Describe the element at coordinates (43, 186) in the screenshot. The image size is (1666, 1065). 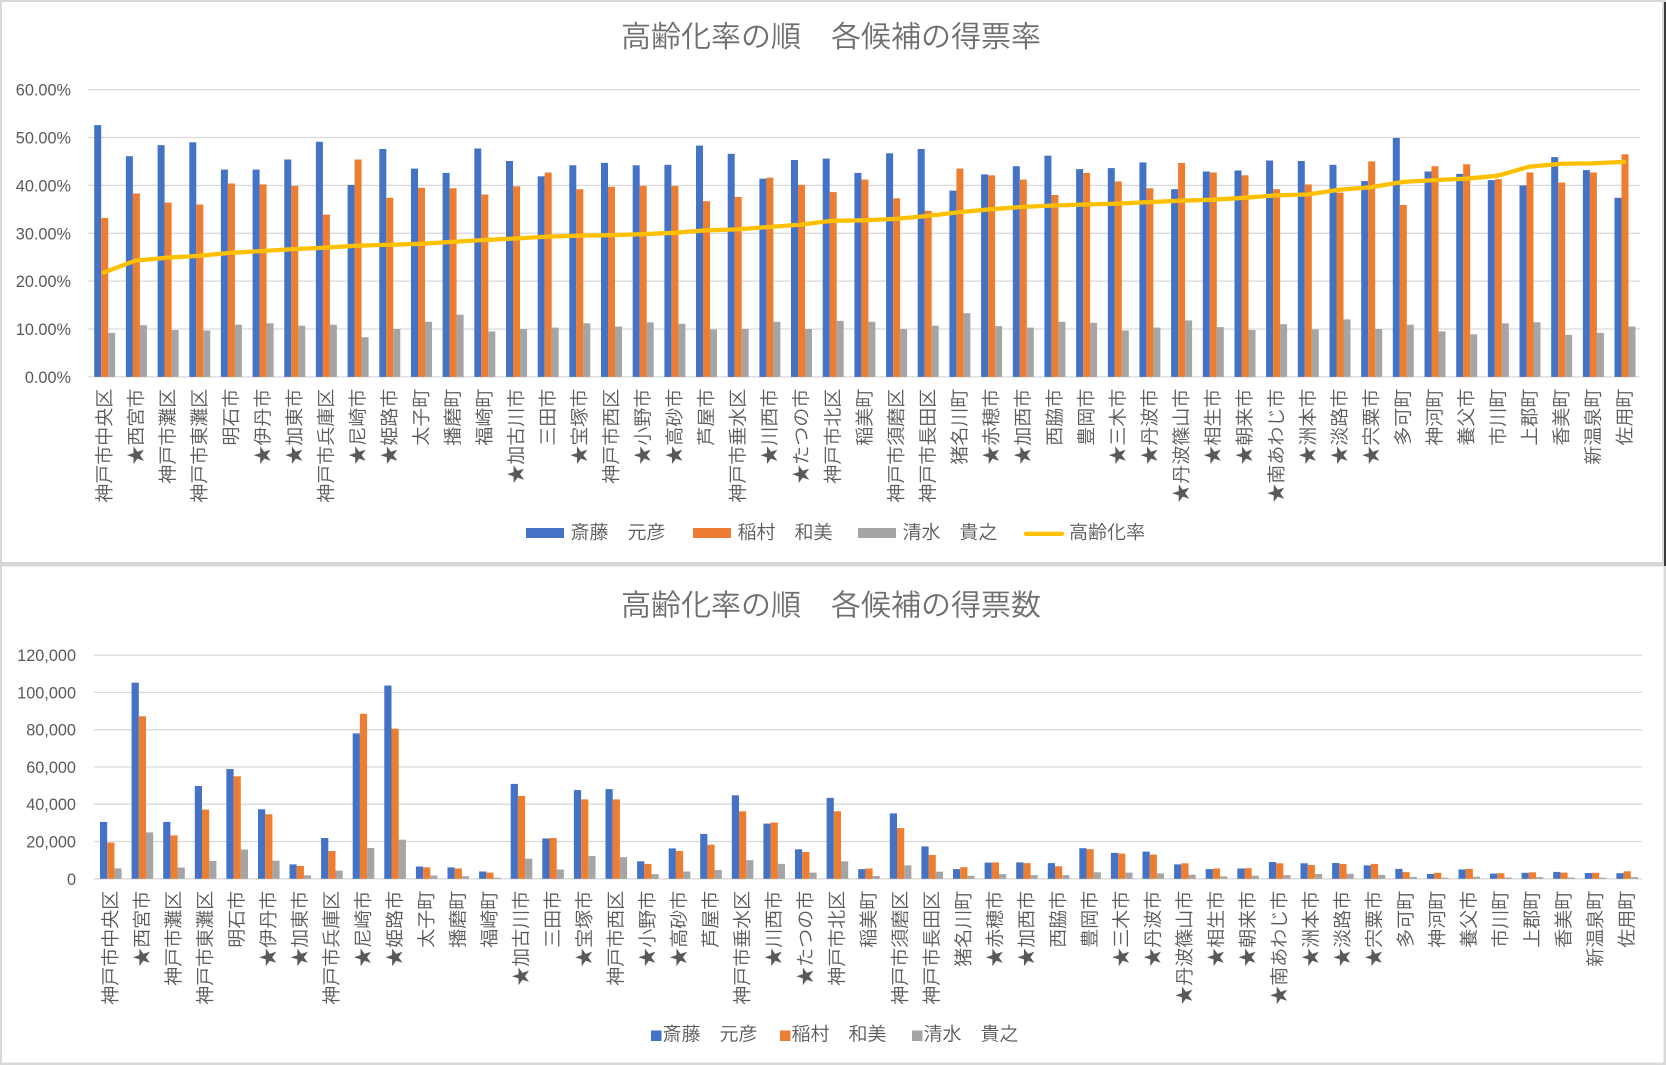
I see `svg-text: 40.00%` at that location.